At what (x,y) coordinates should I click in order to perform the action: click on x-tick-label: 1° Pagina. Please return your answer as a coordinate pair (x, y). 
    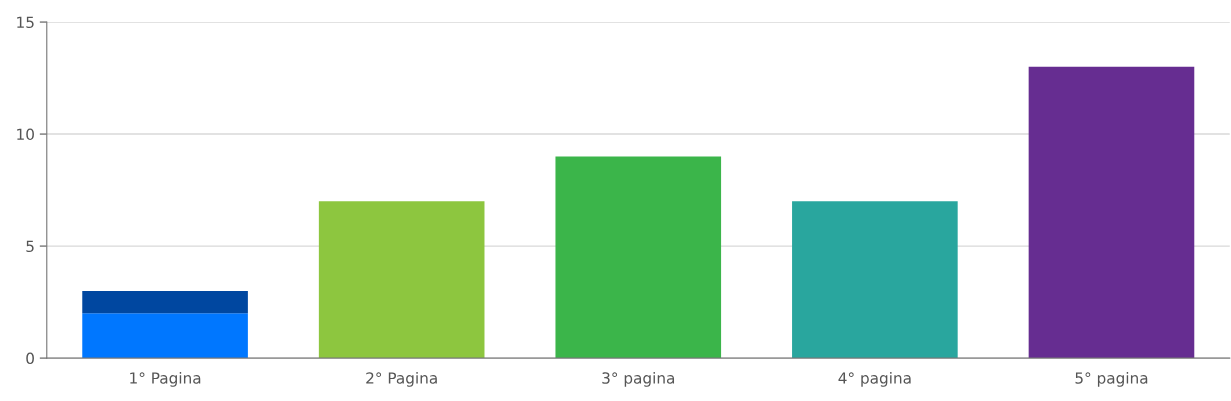
    Looking at the image, I should click on (165, 379).